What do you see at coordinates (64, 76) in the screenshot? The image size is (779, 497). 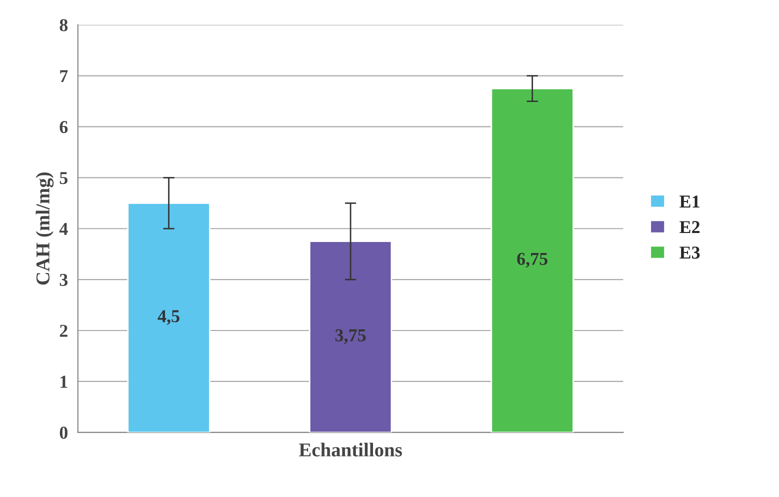 I see `y-tick-label: 7` at bounding box center [64, 76].